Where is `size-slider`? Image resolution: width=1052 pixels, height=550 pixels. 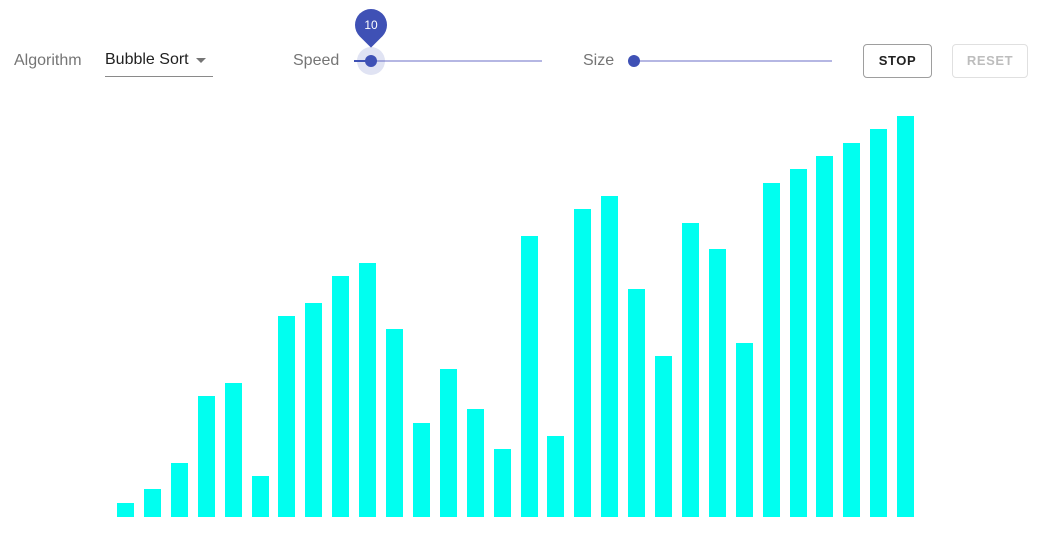
size-slider is located at coordinates (730, 61).